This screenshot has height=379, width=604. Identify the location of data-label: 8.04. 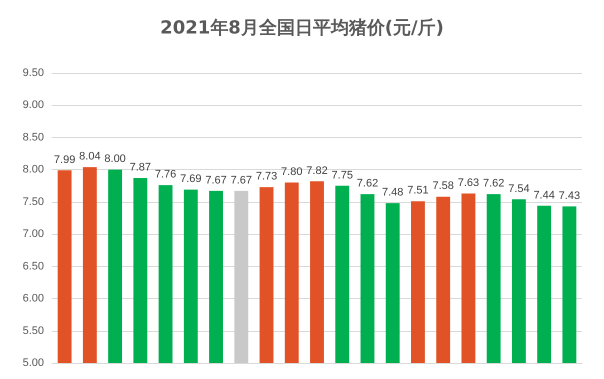
(90, 156).